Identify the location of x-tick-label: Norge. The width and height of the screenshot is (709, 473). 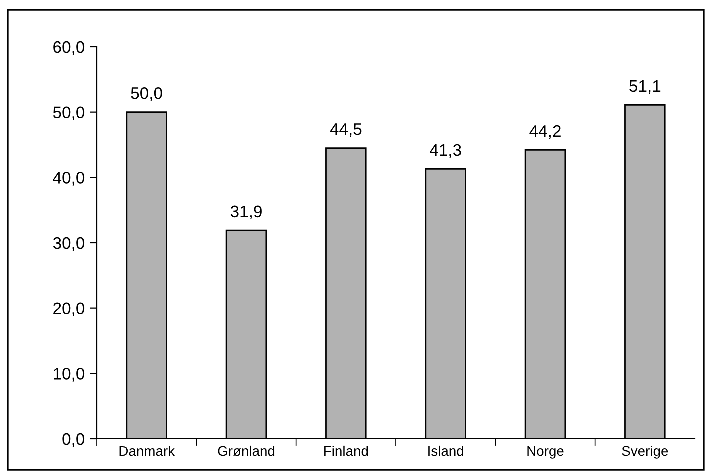
(546, 452).